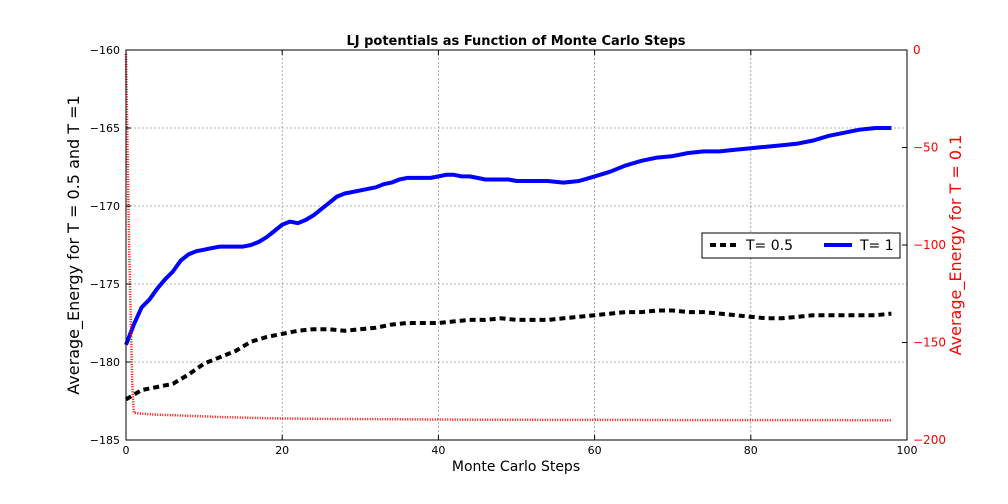 This screenshot has height=504, width=1008. I want to click on y-tick-label: −170, so click(105, 206).